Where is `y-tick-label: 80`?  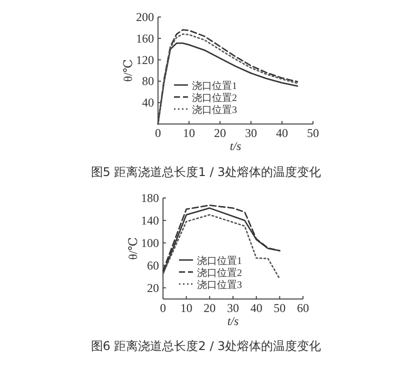
y-tick-label: 80 is located at coordinates (148, 81).